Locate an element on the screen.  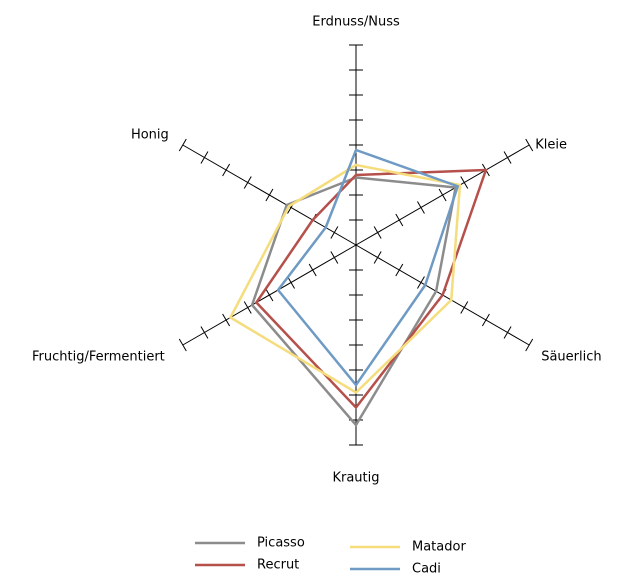
legend-label: Recrut is located at coordinates (278, 565).